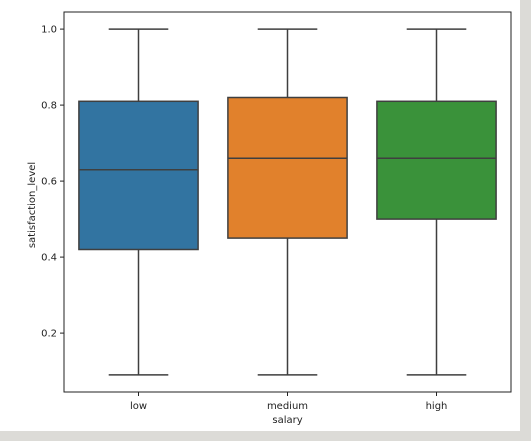  I want to click on box-rect-medium, so click(287, 167).